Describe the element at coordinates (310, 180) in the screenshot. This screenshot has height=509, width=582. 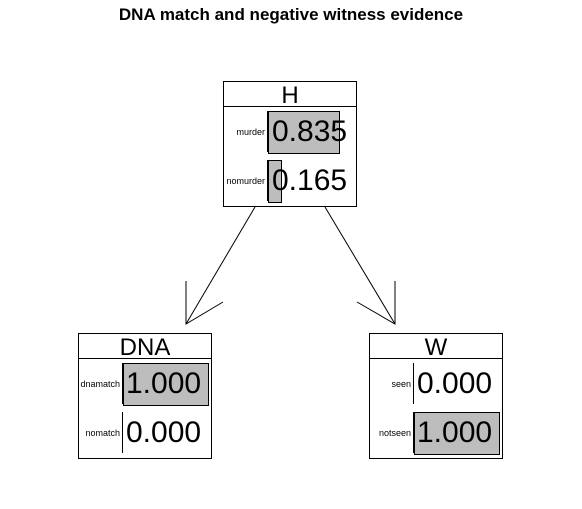
I see `probability-value: 0.165` at that location.